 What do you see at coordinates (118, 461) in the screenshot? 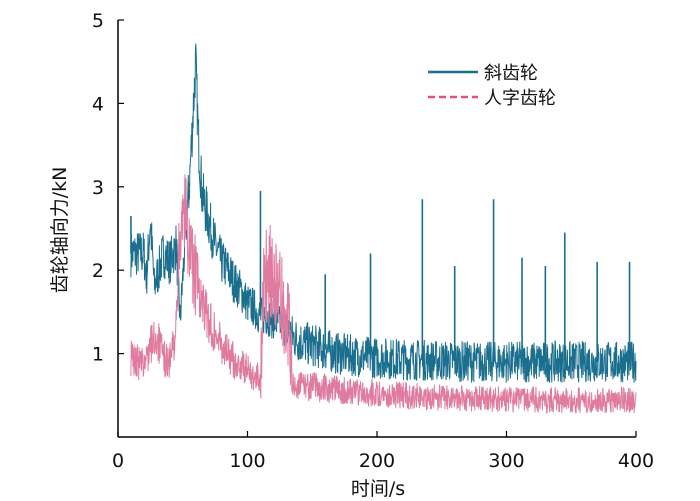
I see `x-tick-label: 0` at bounding box center [118, 461].